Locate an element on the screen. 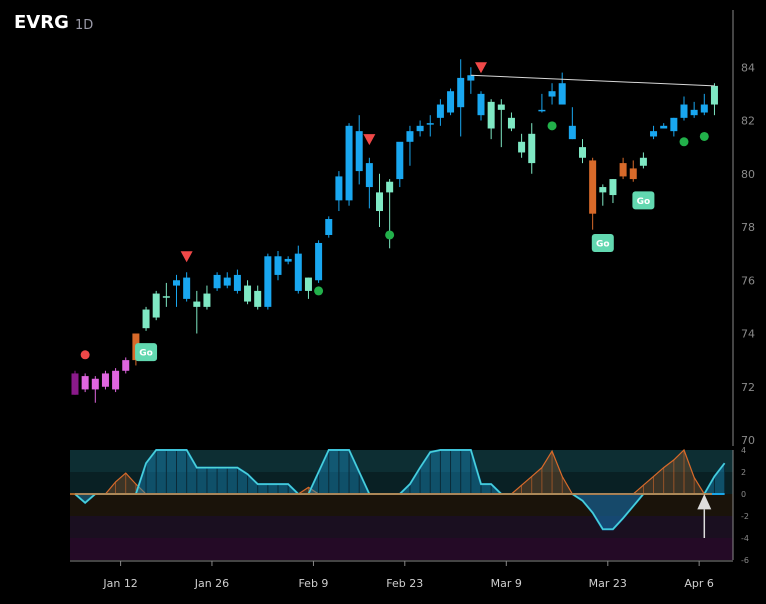 The width and height of the screenshot is (766, 604). go-badge-label: Go is located at coordinates (603, 244).